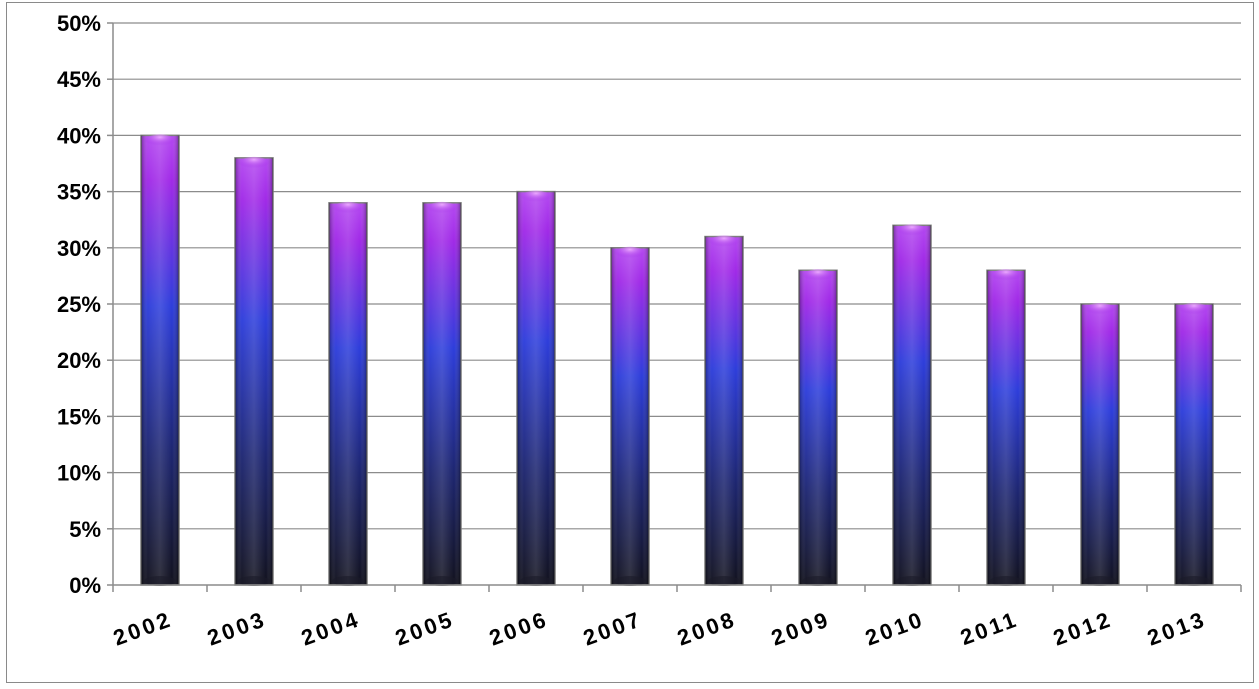 The height and width of the screenshot is (689, 1259). Describe the element at coordinates (79, 248) in the screenshot. I see `y-tick-label: 30%` at that location.